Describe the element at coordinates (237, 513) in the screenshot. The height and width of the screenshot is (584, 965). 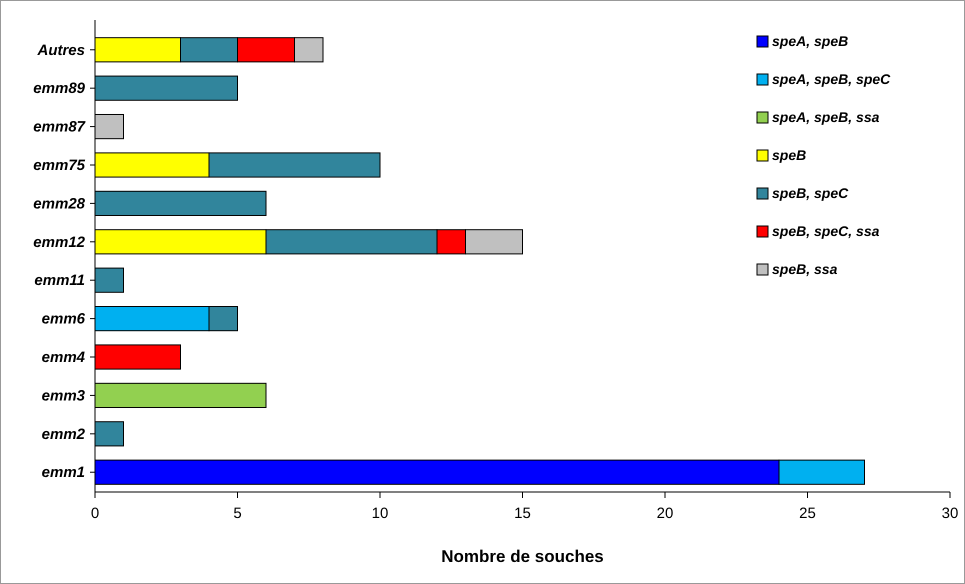
I see `x-tick-label: 5` at that location.